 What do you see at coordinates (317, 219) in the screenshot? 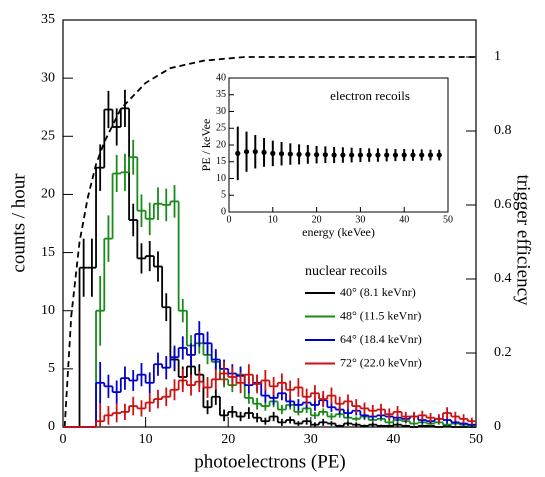
I see `inset-x-tick-label: 20` at bounding box center [317, 219].